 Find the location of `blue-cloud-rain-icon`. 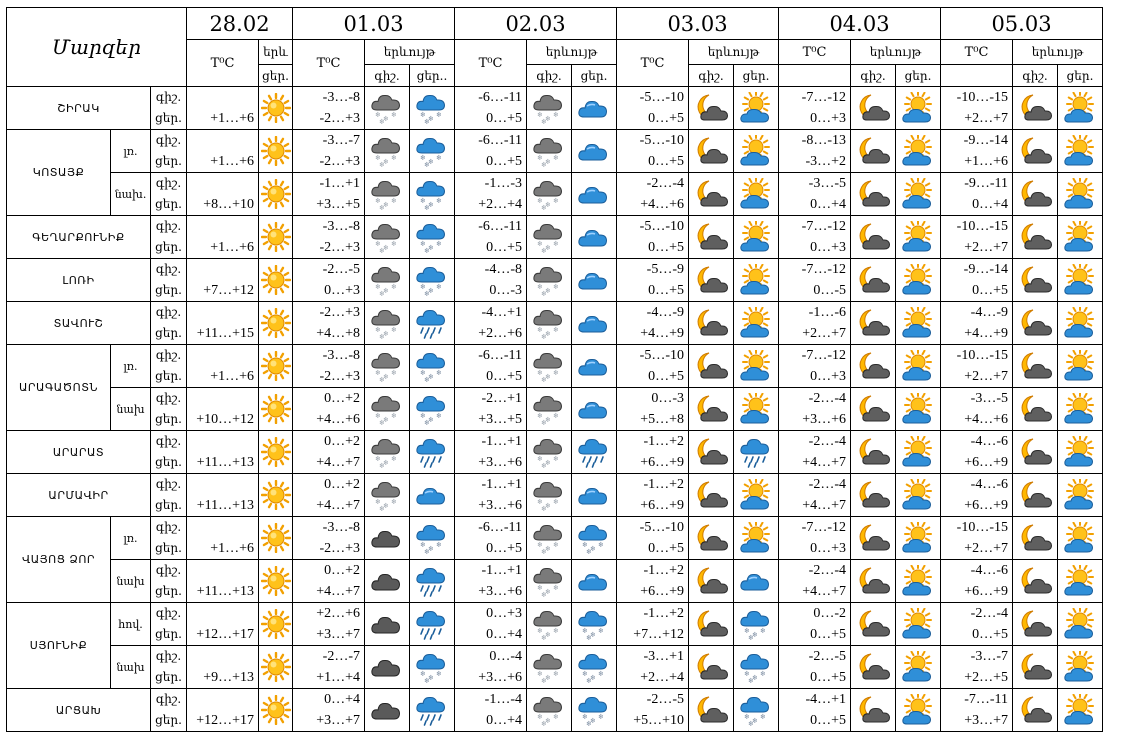

blue-cloud-rain-icon is located at coordinates (431, 711).